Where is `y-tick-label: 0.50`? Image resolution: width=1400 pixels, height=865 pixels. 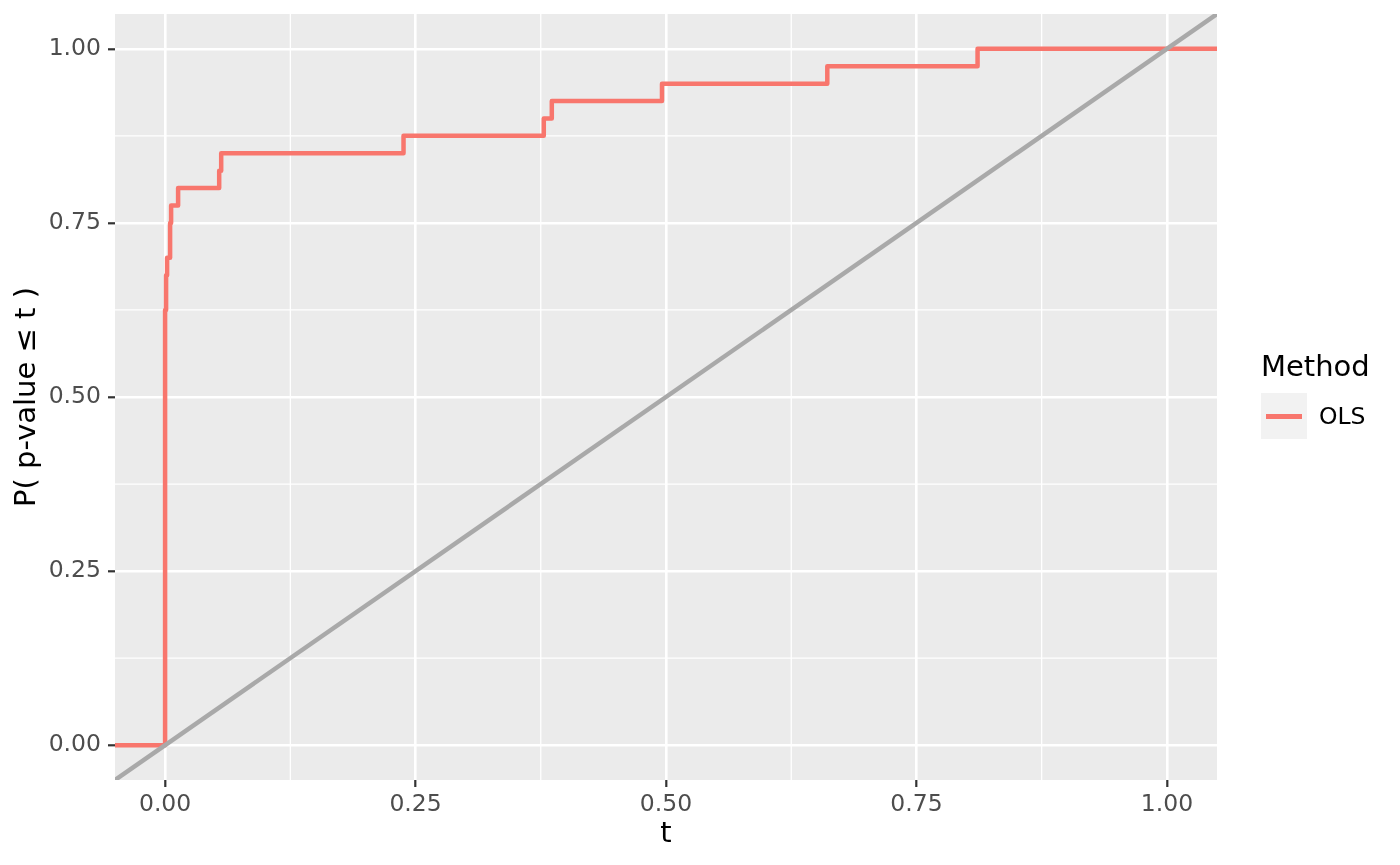
y-tick-label: 0.50 is located at coordinates (74, 395).